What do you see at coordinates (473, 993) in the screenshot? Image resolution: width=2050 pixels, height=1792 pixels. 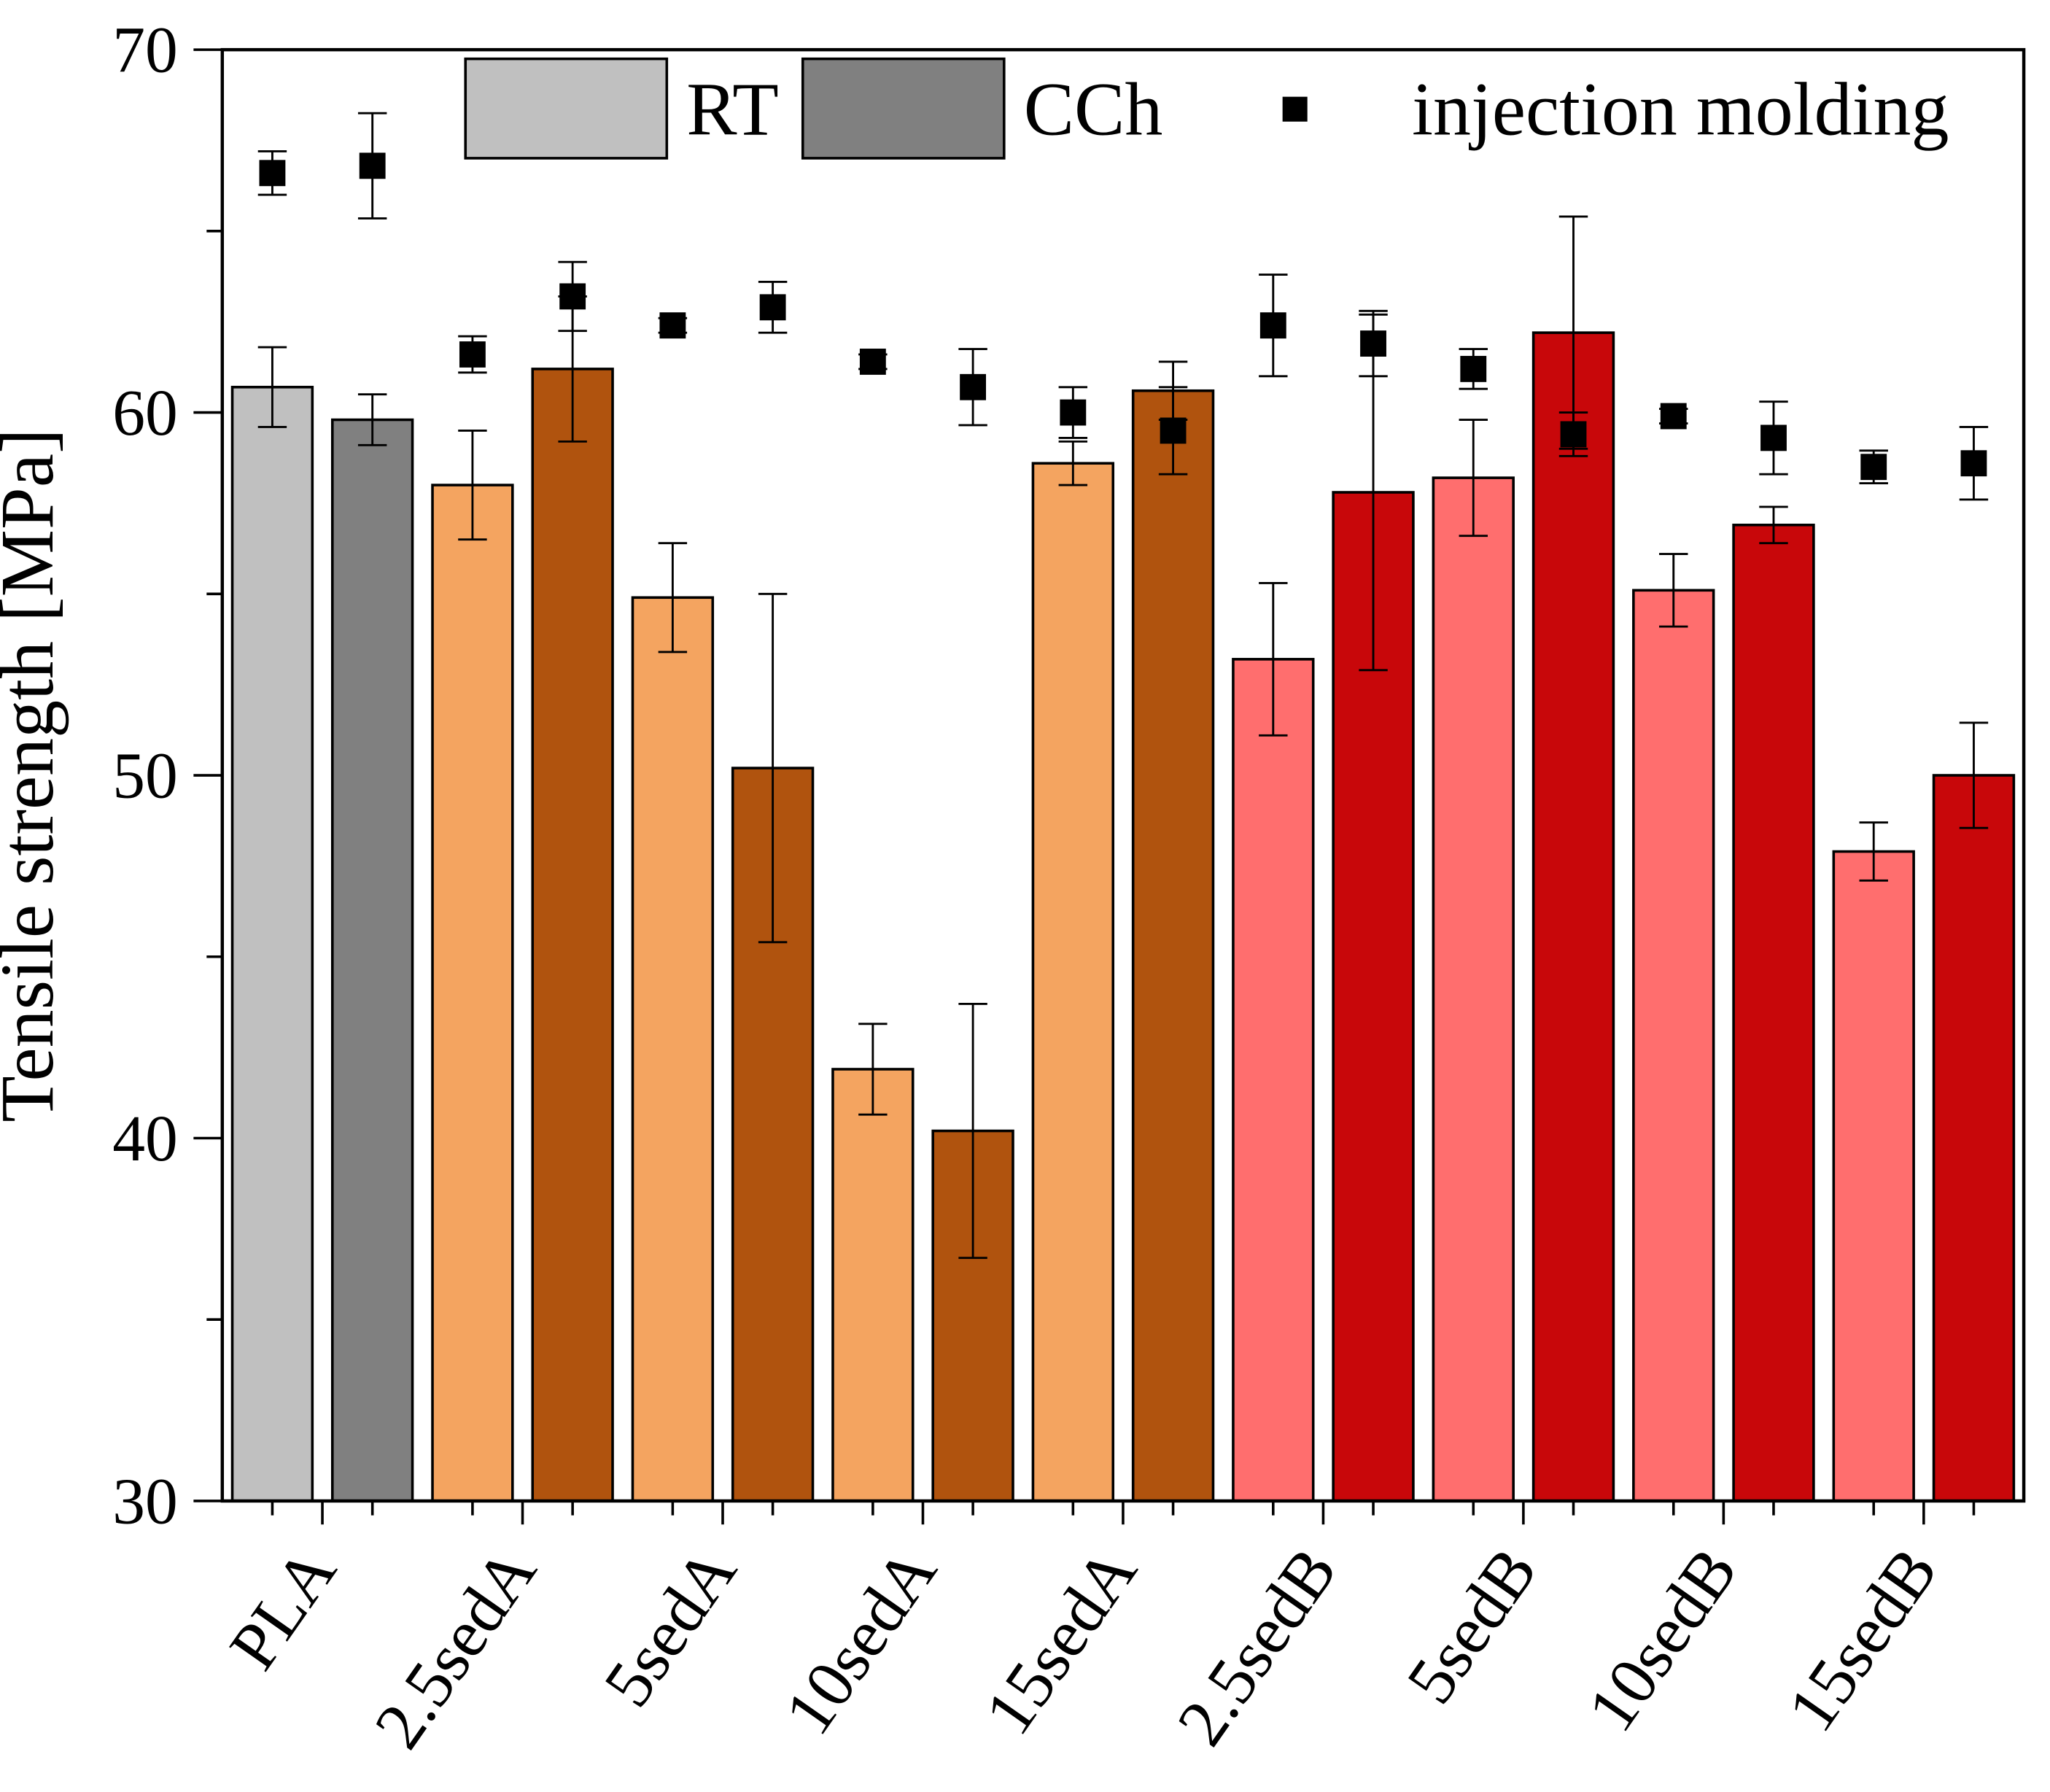 I see `bar-rt-2.5sedA` at bounding box center [473, 993].